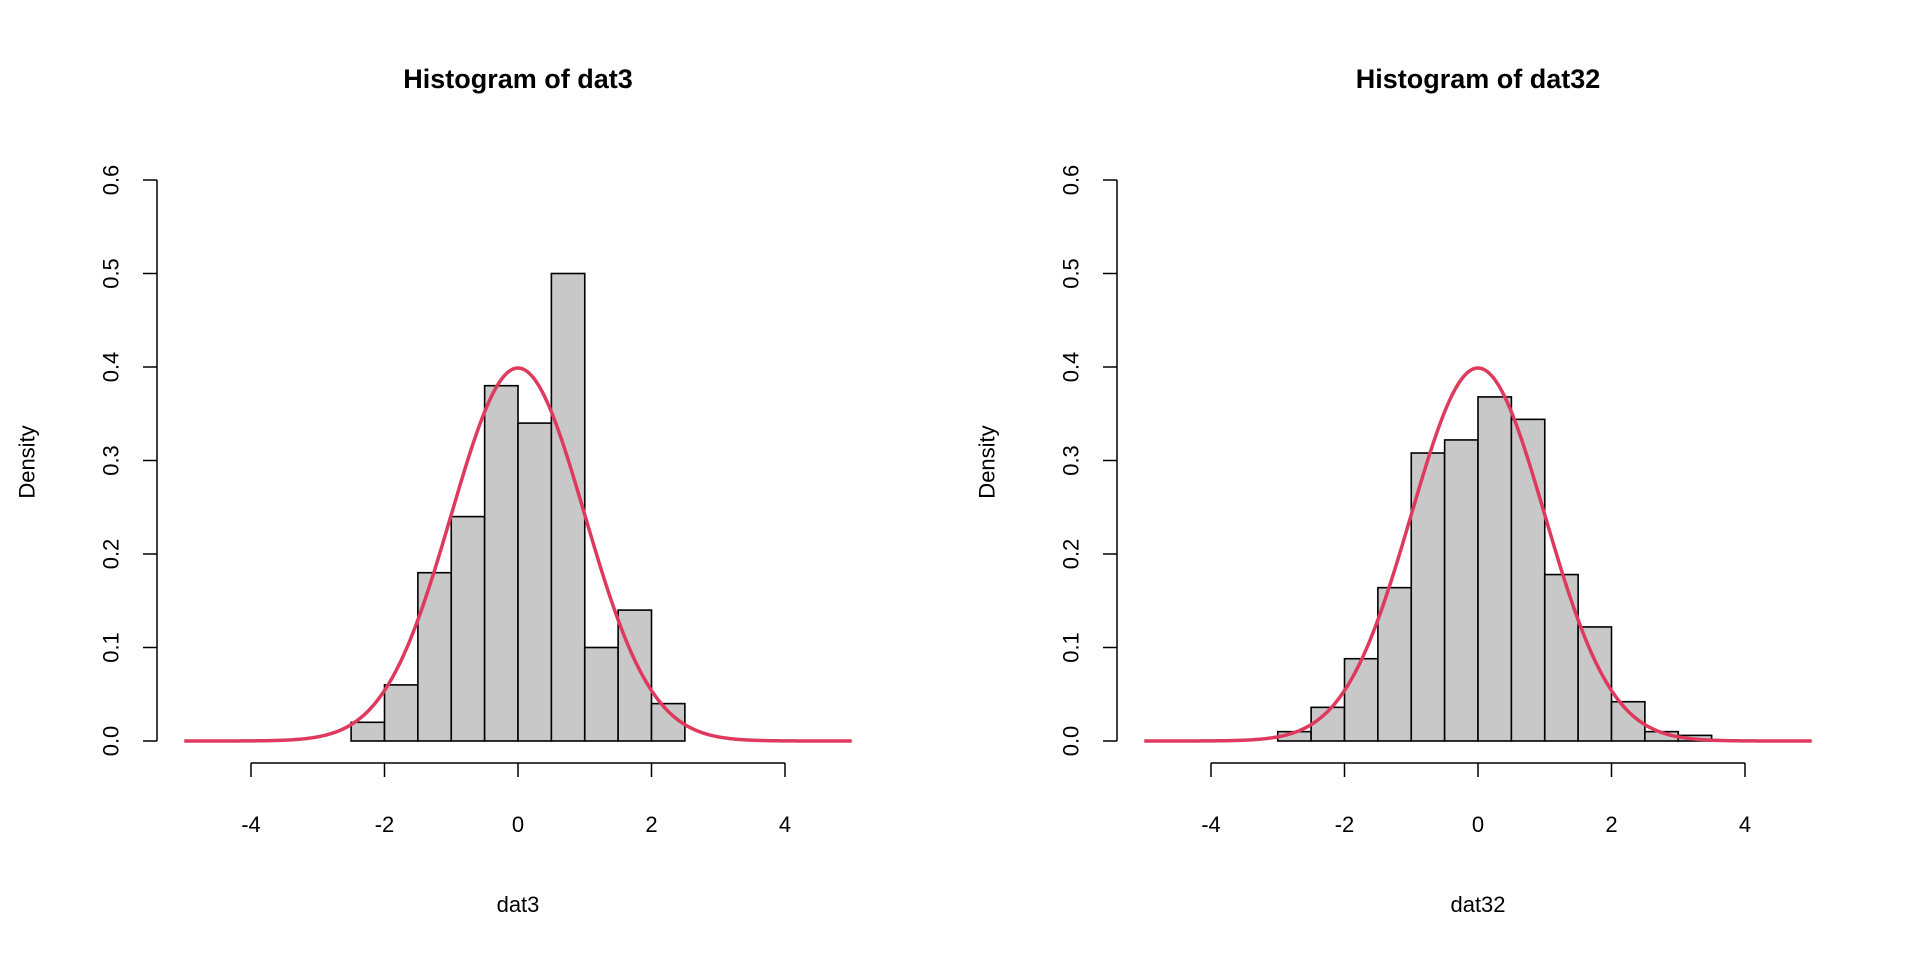 This screenshot has width=1920, height=960. What do you see at coordinates (1477, 904) in the screenshot?
I see `x-axis-label: dat32` at bounding box center [1477, 904].